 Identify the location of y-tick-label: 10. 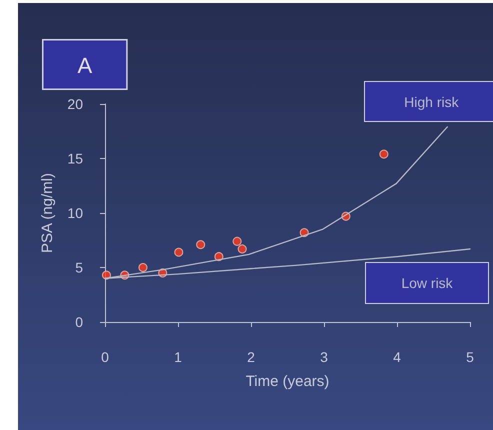
(75, 213).